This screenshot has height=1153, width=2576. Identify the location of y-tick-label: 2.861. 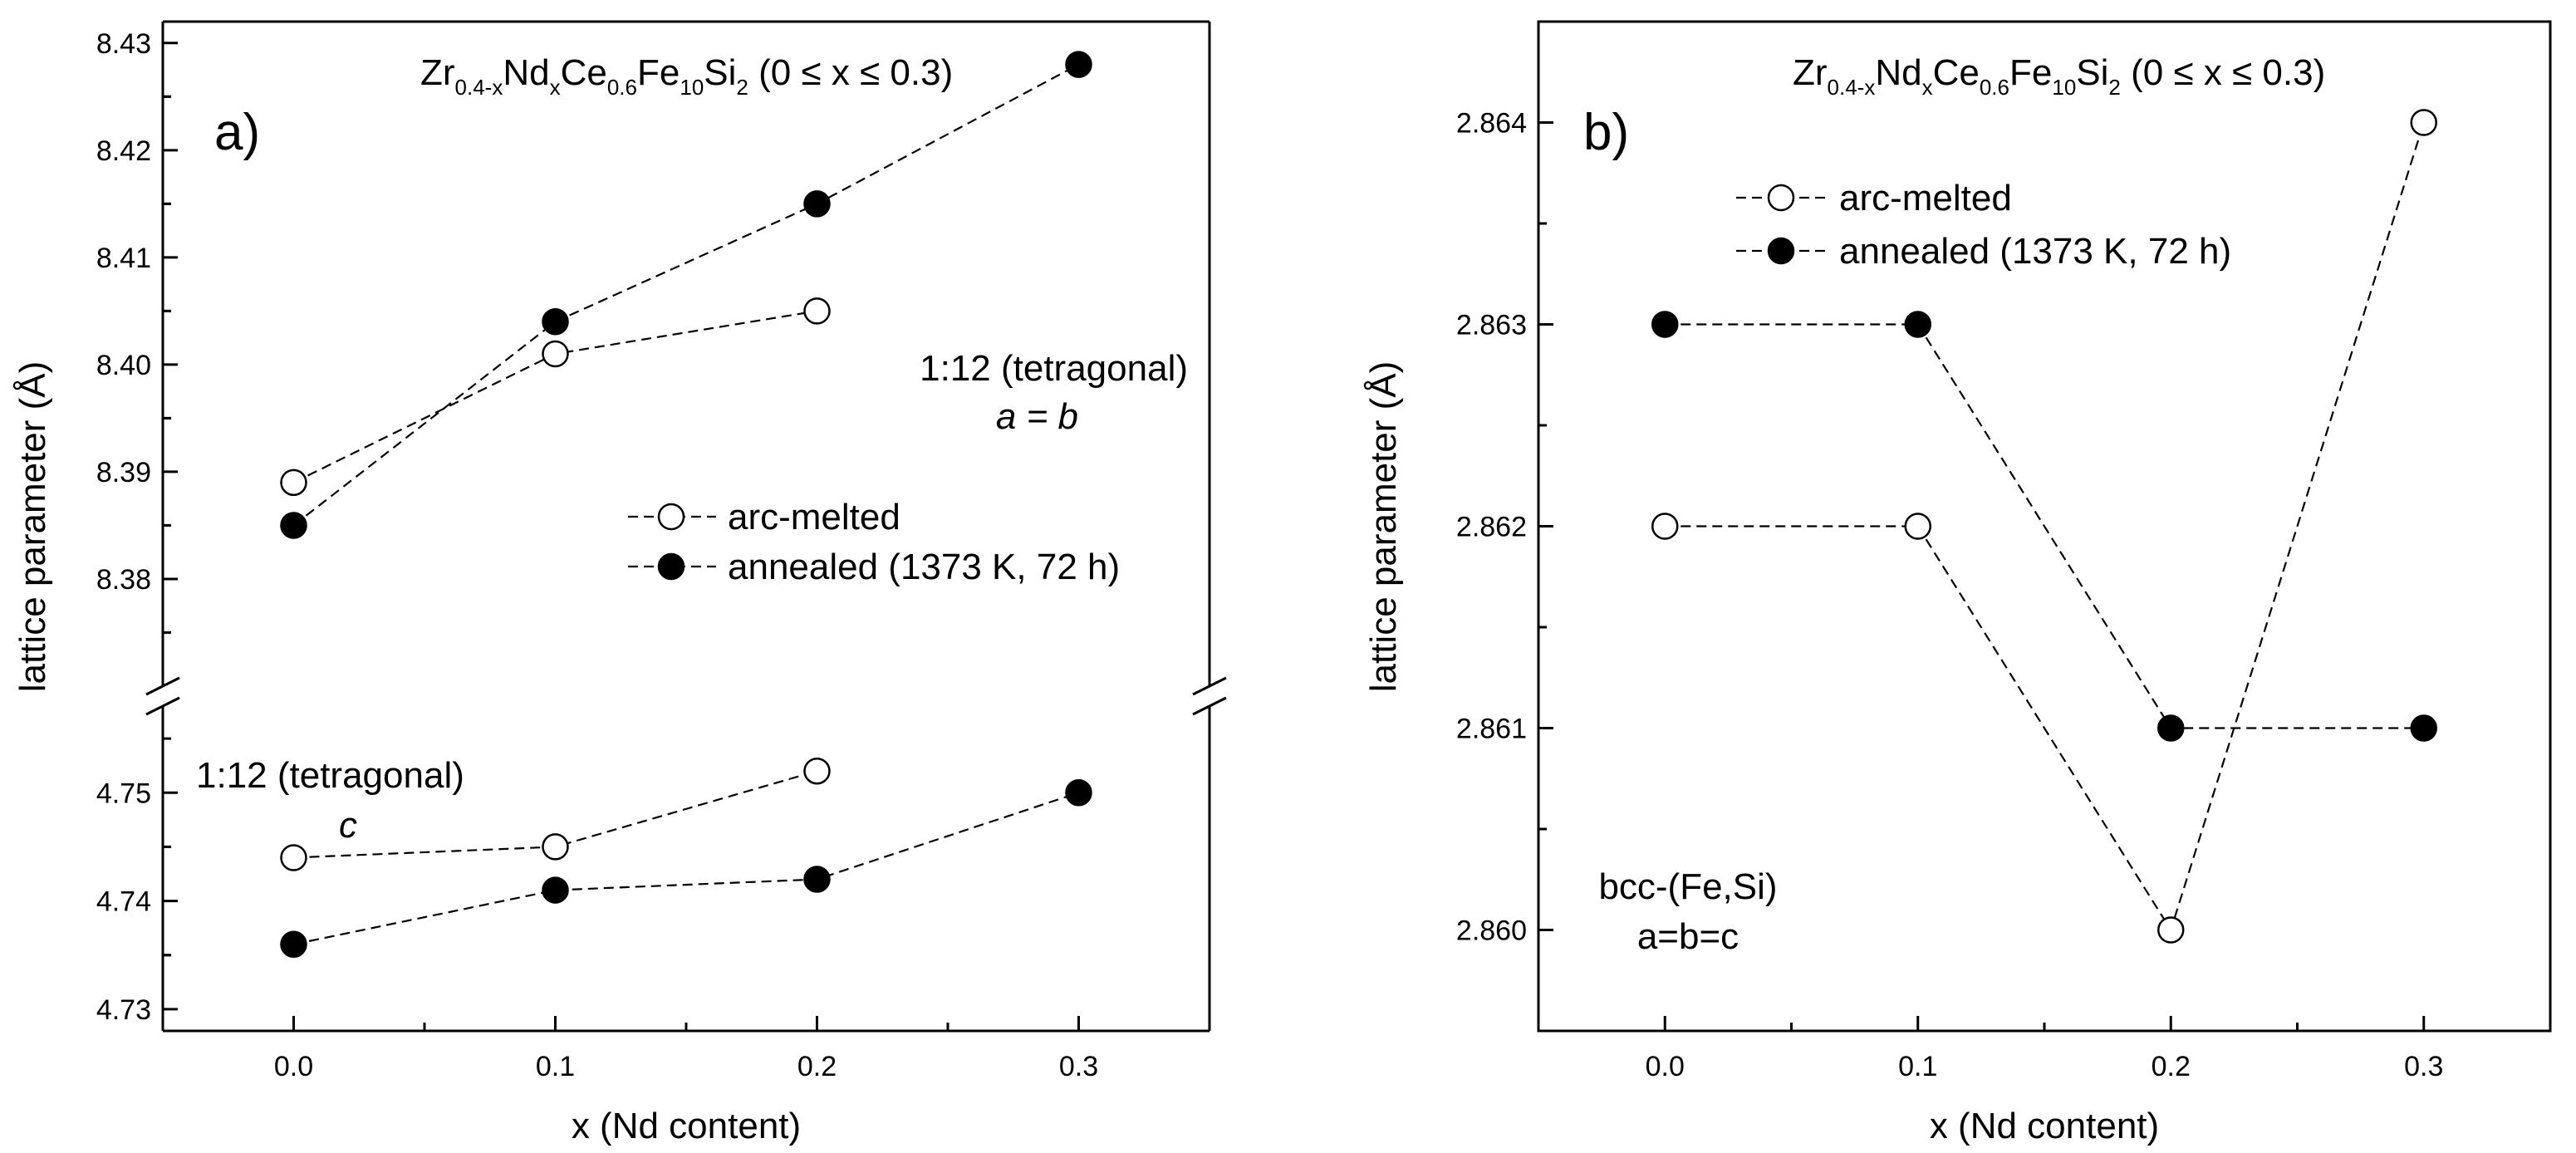
(1491, 729).